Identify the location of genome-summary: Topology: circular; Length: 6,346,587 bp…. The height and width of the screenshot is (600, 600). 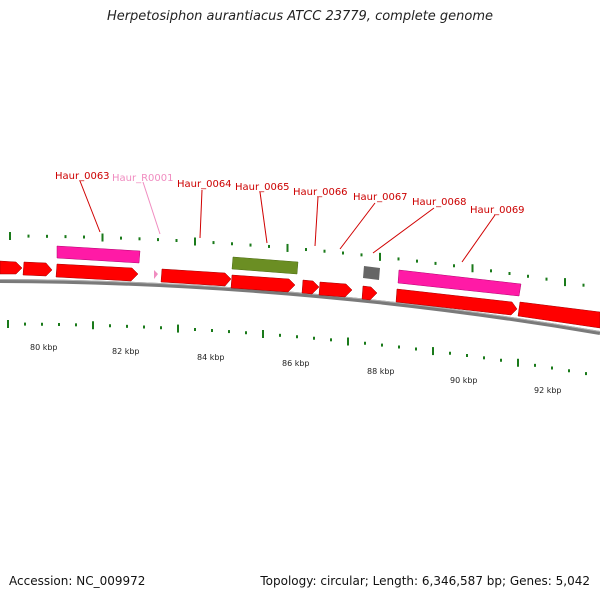
(425, 581).